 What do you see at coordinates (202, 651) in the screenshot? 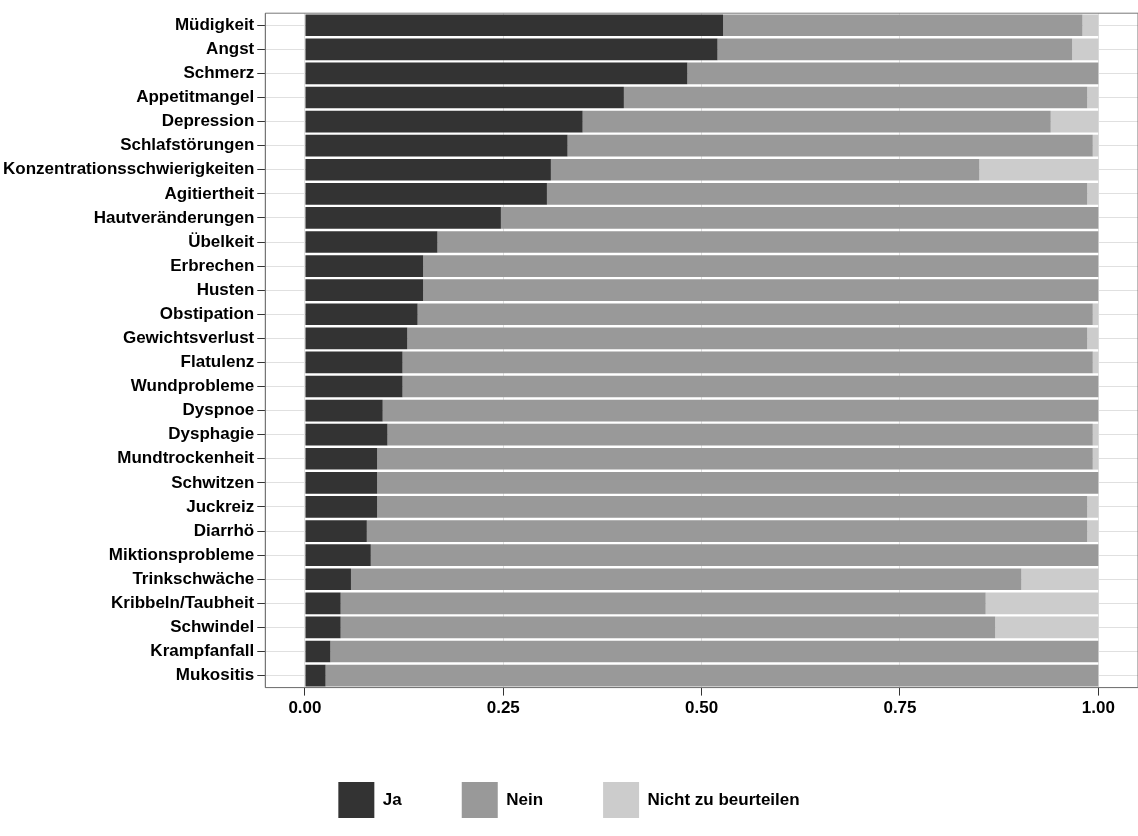
I see `y-tick-label: Krampfanfall` at bounding box center [202, 651].